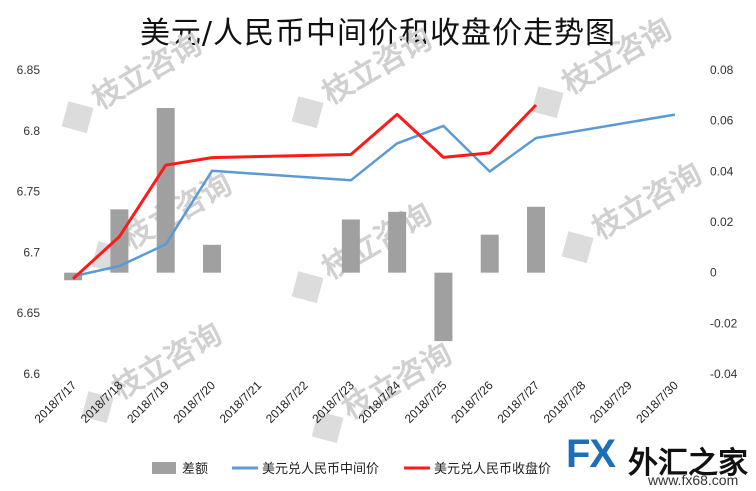  I want to click on x-tick-label: 2018/7/29, so click(611, 402).